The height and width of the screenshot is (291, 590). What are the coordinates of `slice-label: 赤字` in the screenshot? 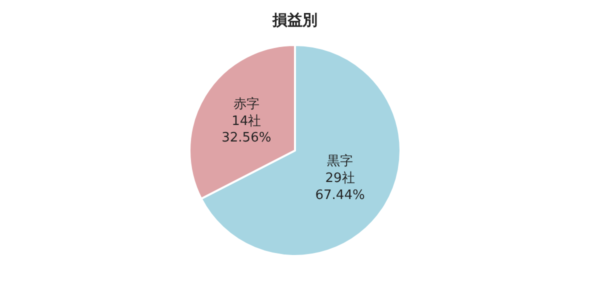 It's located at (246, 104).